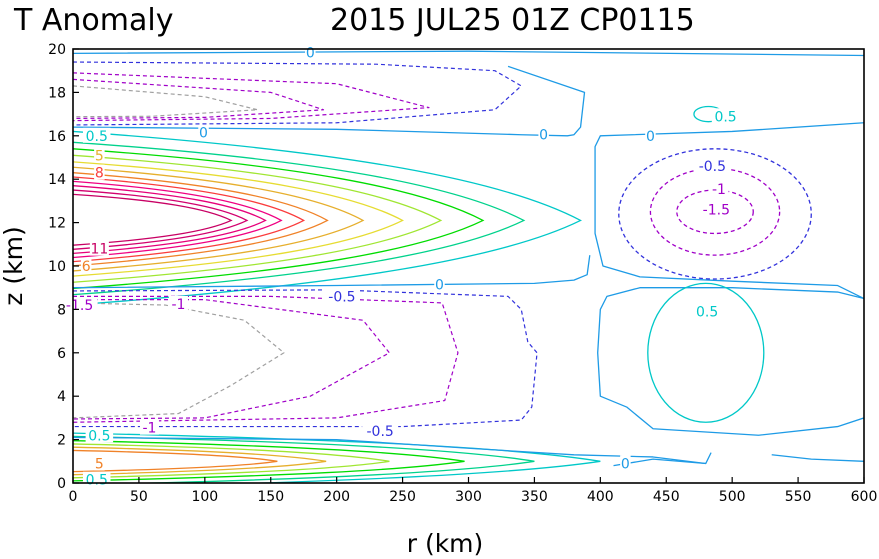 Image resolution: width=879 pixels, height=559 pixels. I want to click on contour-label: 6, so click(86, 267).